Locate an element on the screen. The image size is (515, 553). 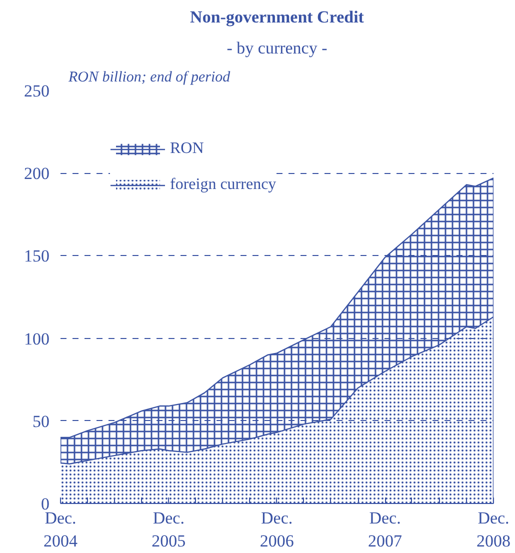
y-tick-label: 200 is located at coordinates (37, 174).